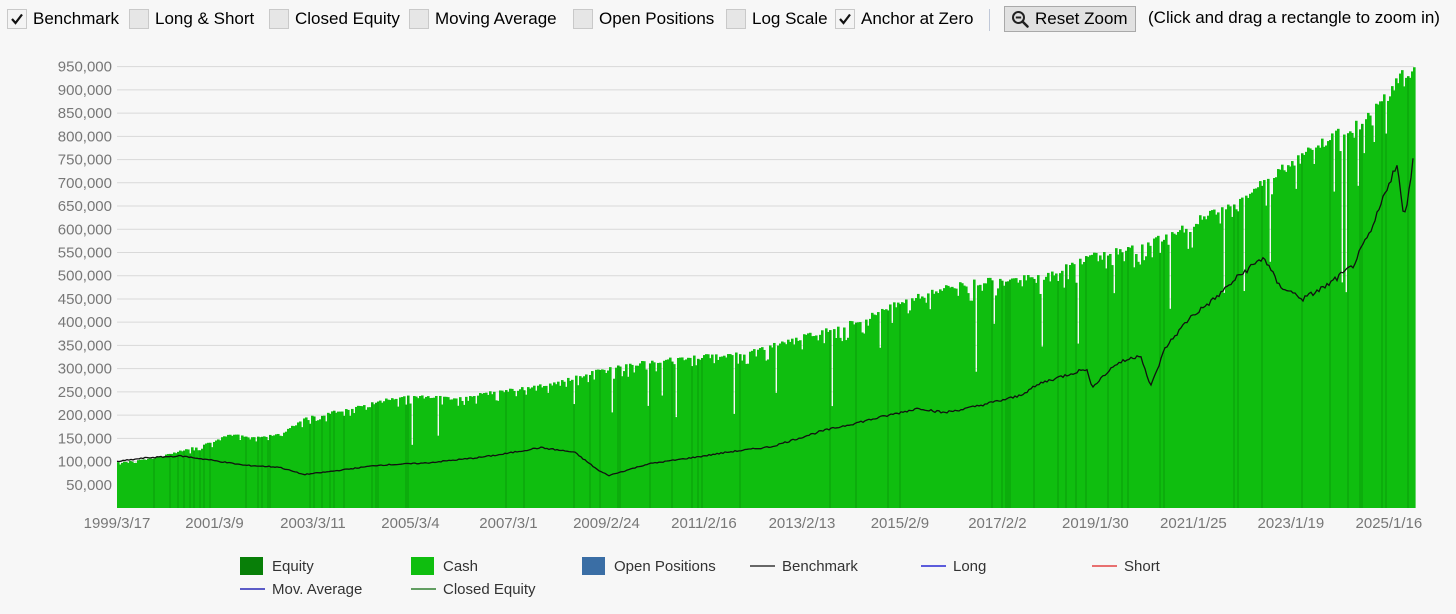 This screenshot has width=1456, height=614. I want to click on open-positions-checkbox: Open Positions, so click(643, 19).